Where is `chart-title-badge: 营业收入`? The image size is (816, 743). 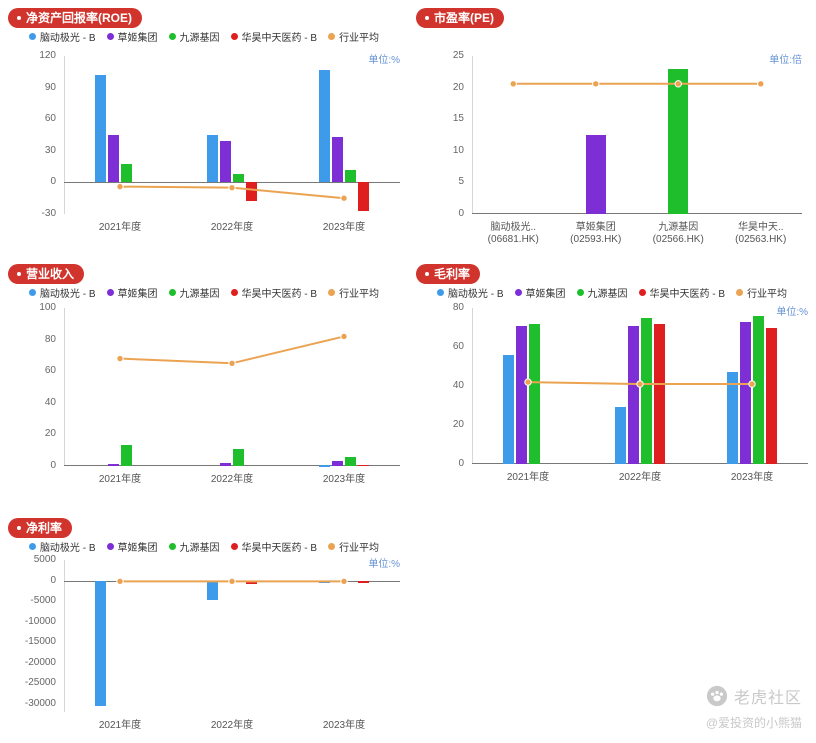
chart-title-badge: 营业收入 is located at coordinates (46, 274).